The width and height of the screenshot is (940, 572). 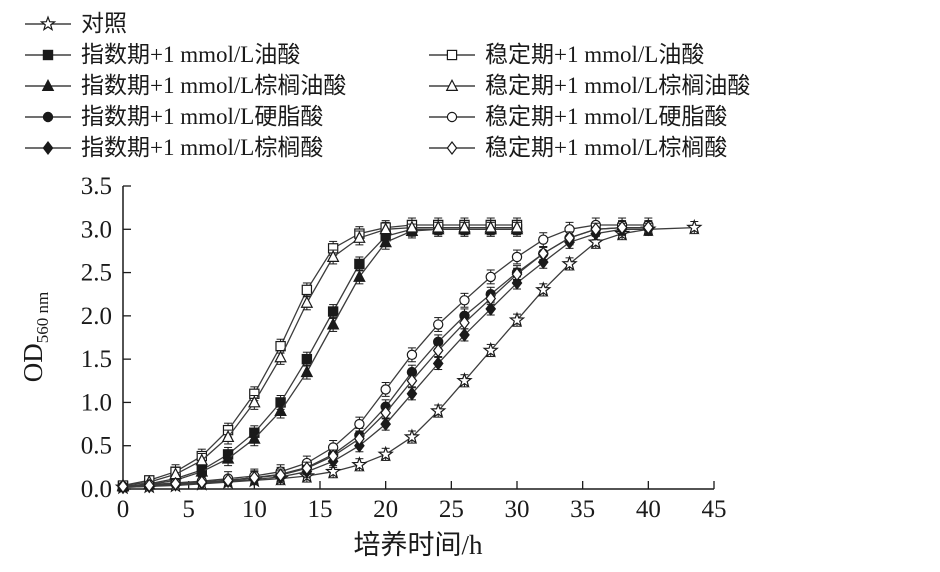 I want to click on legend-item-exp-palmitoleic: 指数期+1 mmol/L棕榈油酸, so click(x=221, y=85).